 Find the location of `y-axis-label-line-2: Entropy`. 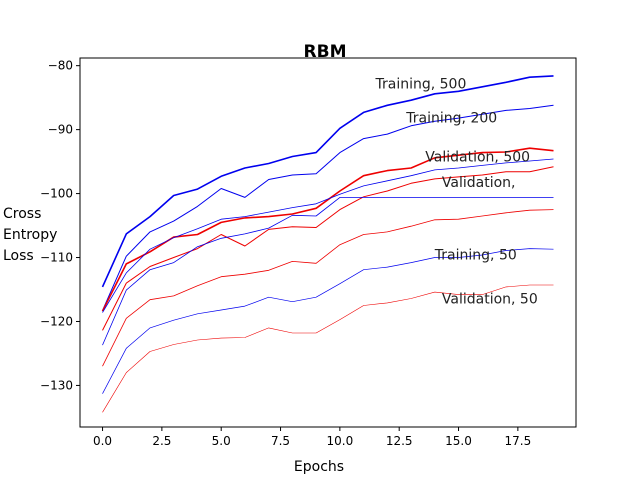

y-axis-label-line-2: Entropy is located at coordinates (30, 235).